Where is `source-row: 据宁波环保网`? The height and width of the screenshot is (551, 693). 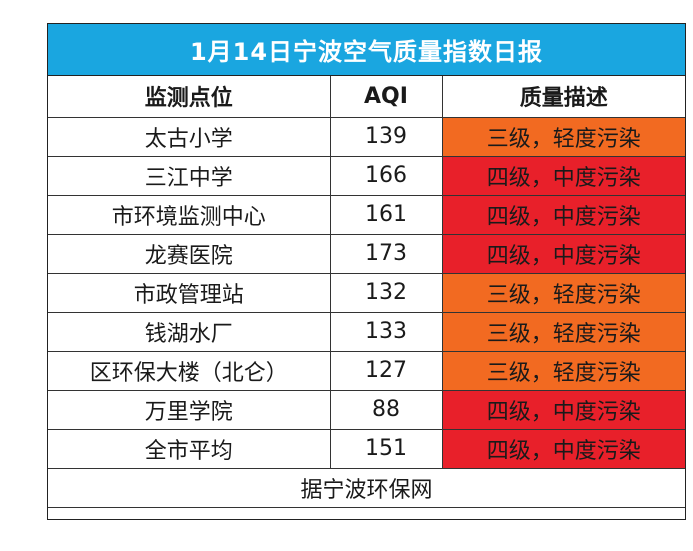
source-row: 据宁波环保网 is located at coordinates (366, 487).